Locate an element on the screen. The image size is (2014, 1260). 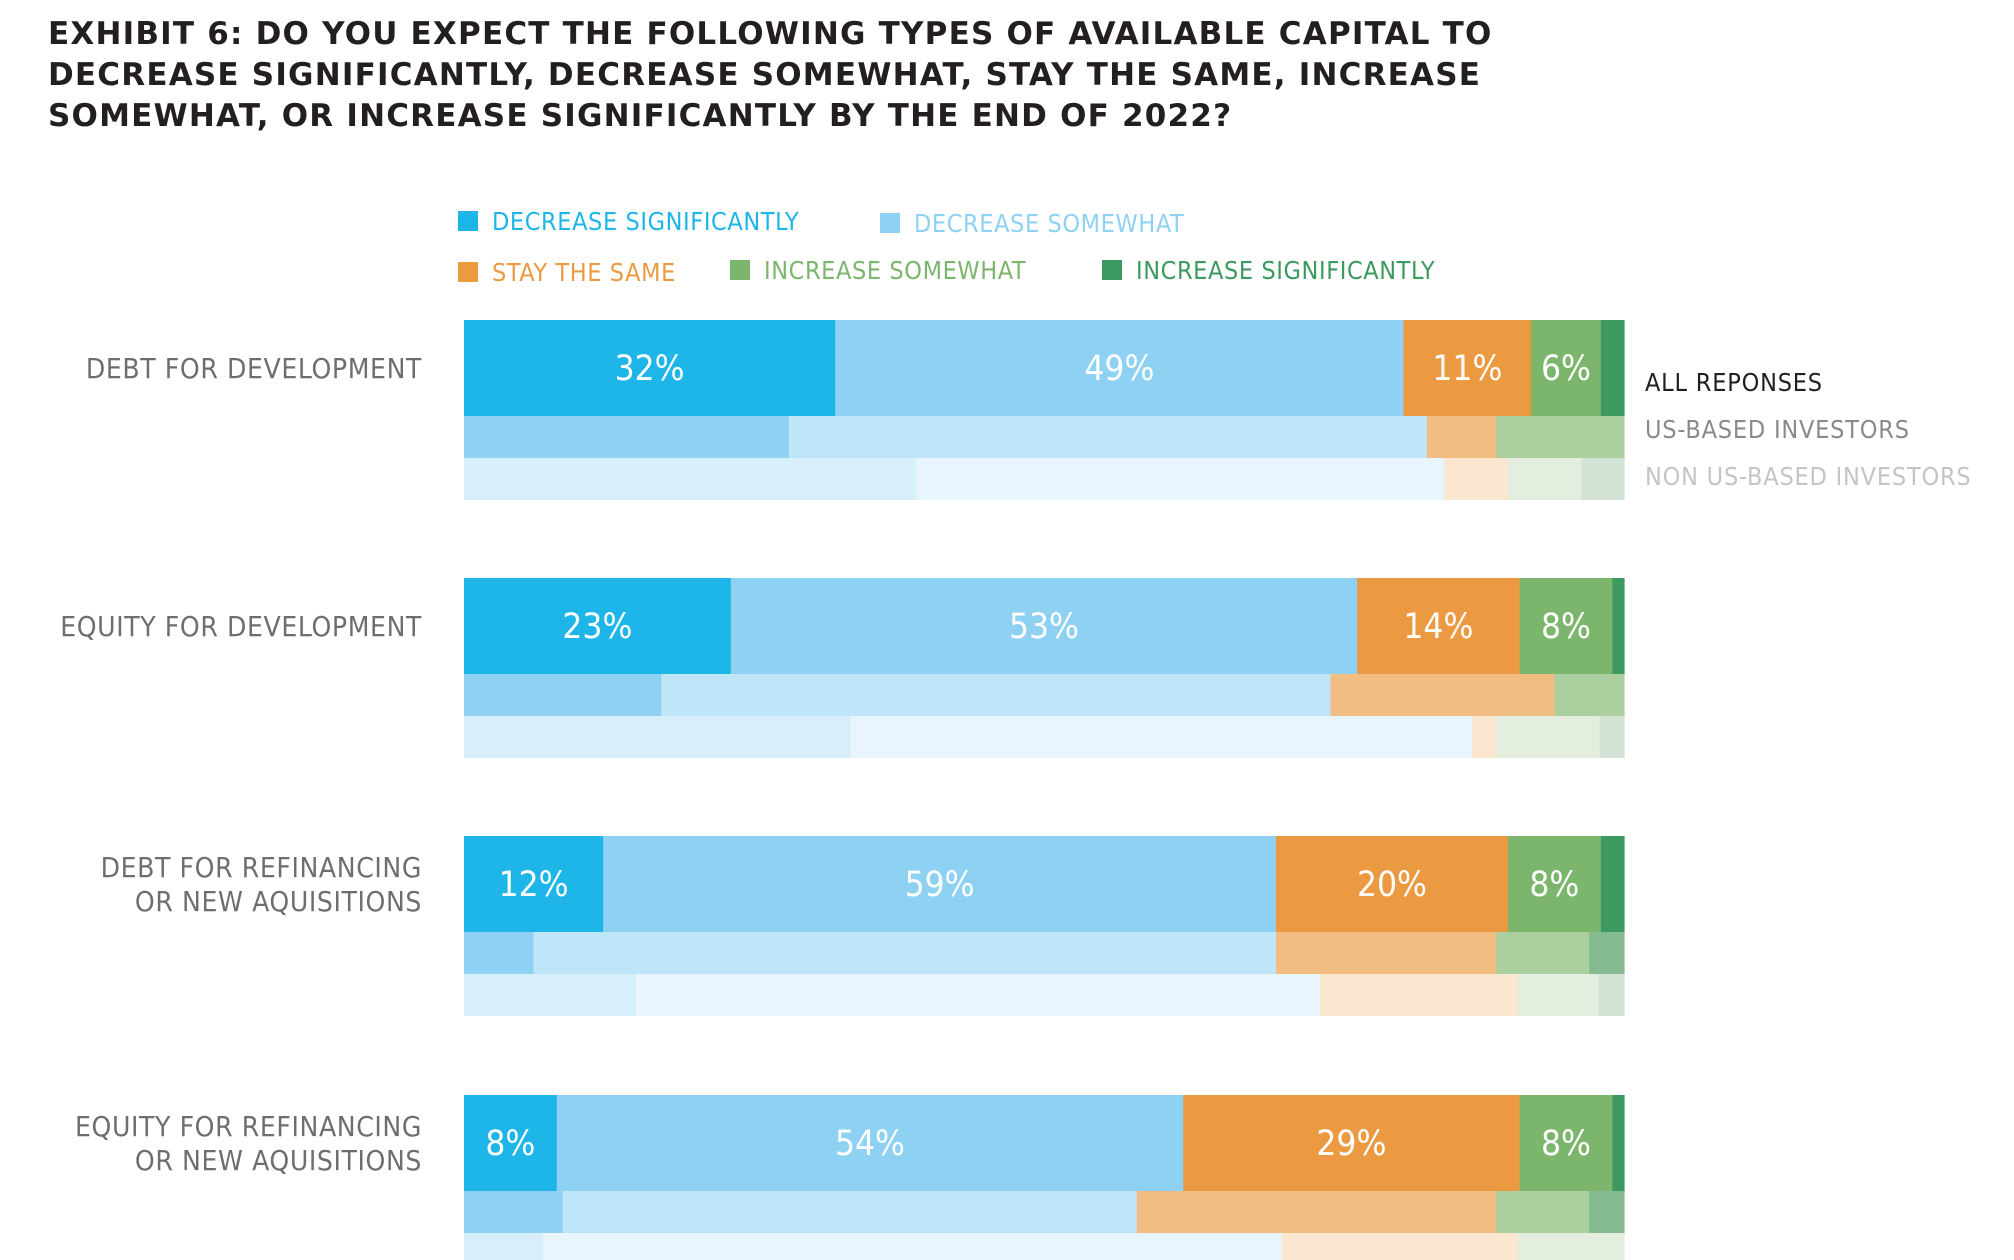
data-label: 23% is located at coordinates (597, 627).